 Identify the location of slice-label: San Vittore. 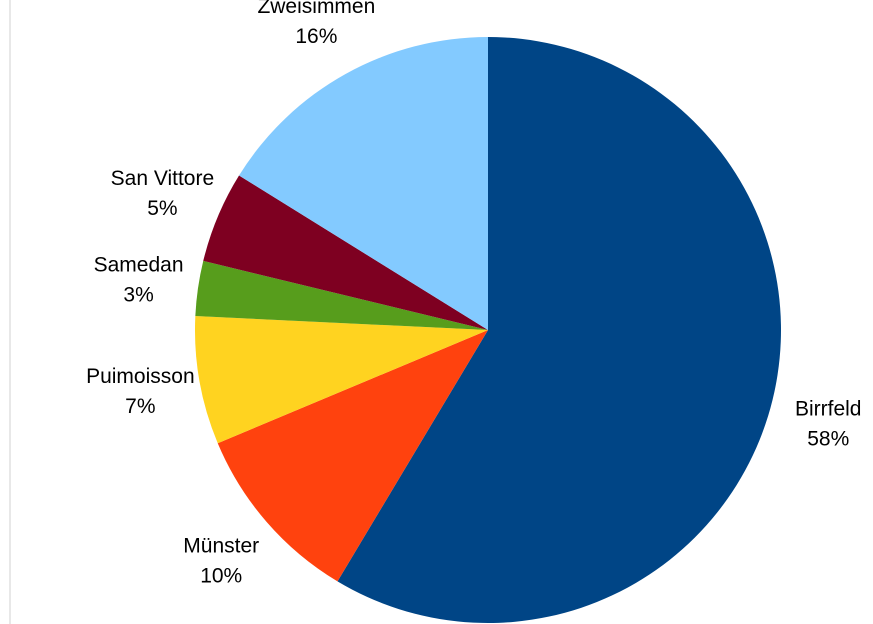
(163, 178).